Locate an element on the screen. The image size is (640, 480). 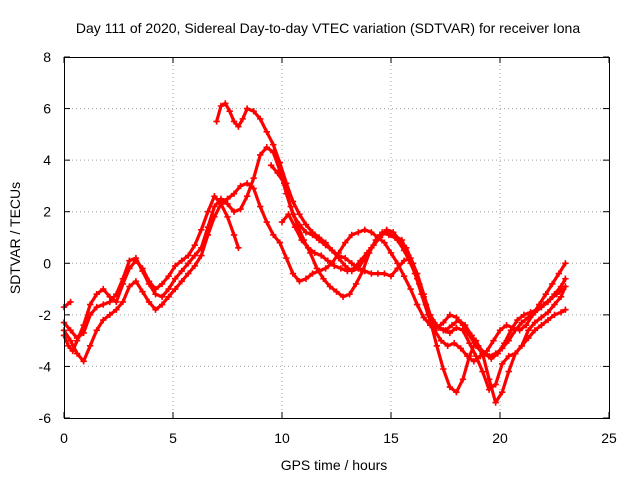
x-tick-label: 20 is located at coordinates (500, 438).